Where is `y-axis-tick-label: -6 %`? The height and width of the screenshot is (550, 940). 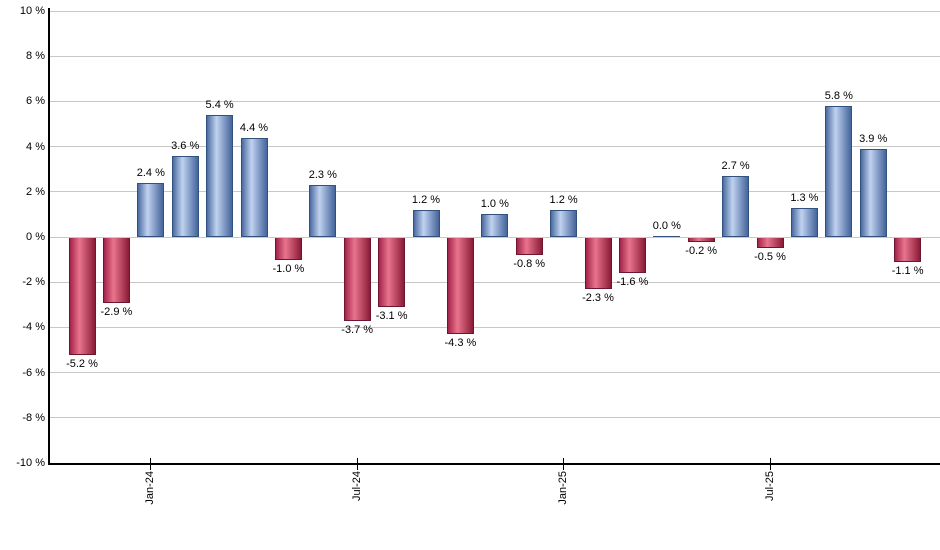
y-axis-tick-label: -6 % is located at coordinates (33, 372).